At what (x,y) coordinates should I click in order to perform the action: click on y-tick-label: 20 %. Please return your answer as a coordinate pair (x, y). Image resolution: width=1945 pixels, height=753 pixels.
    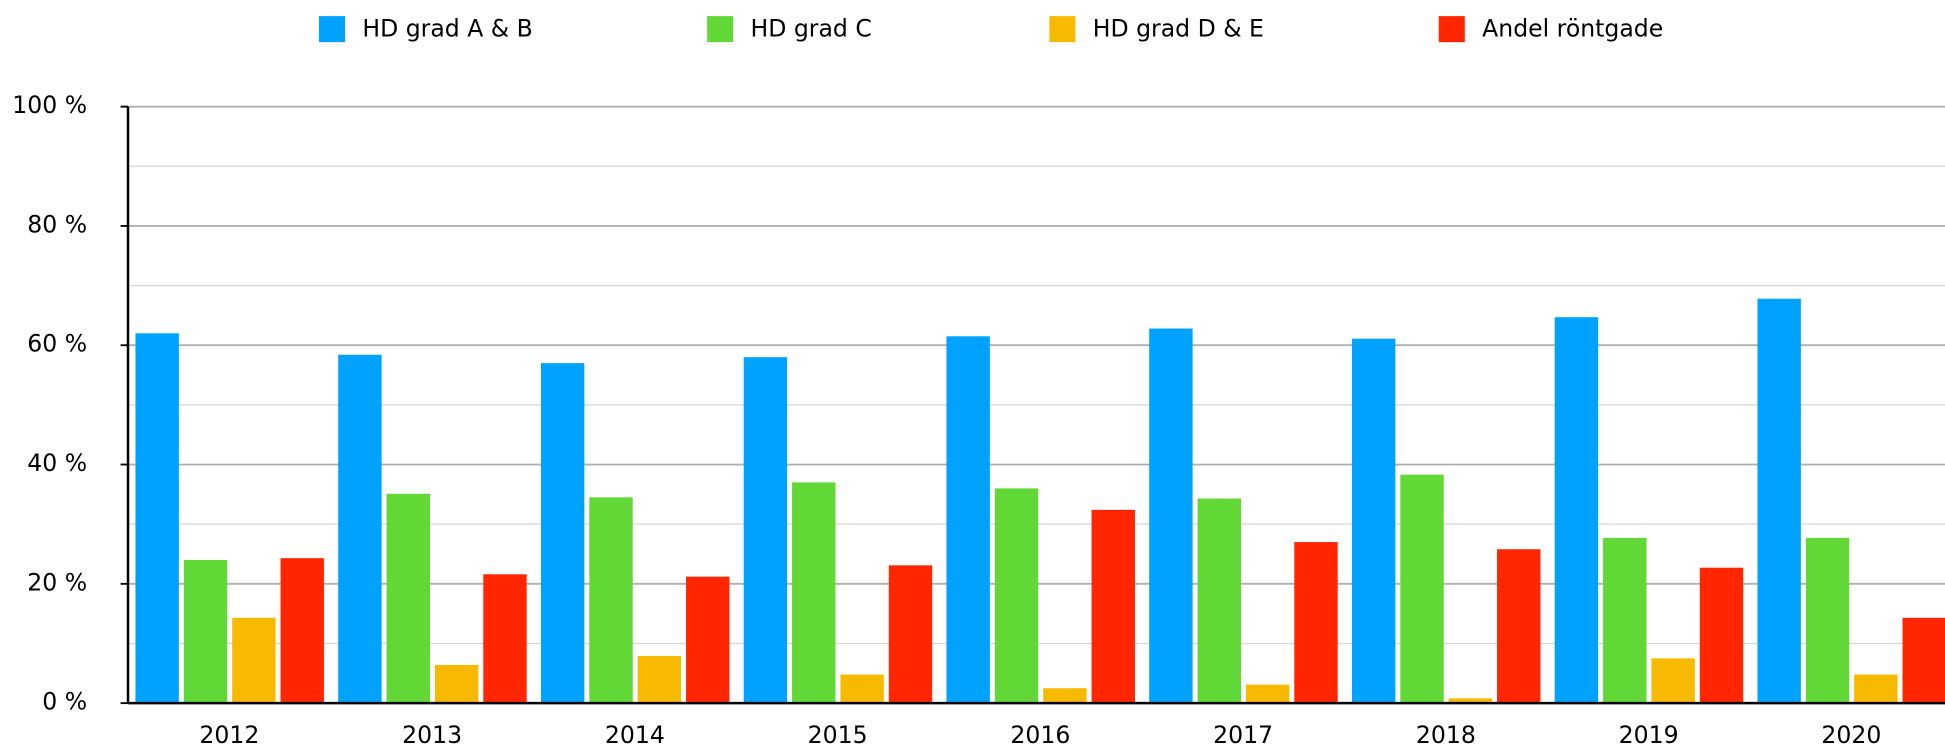
    Looking at the image, I should click on (57, 582).